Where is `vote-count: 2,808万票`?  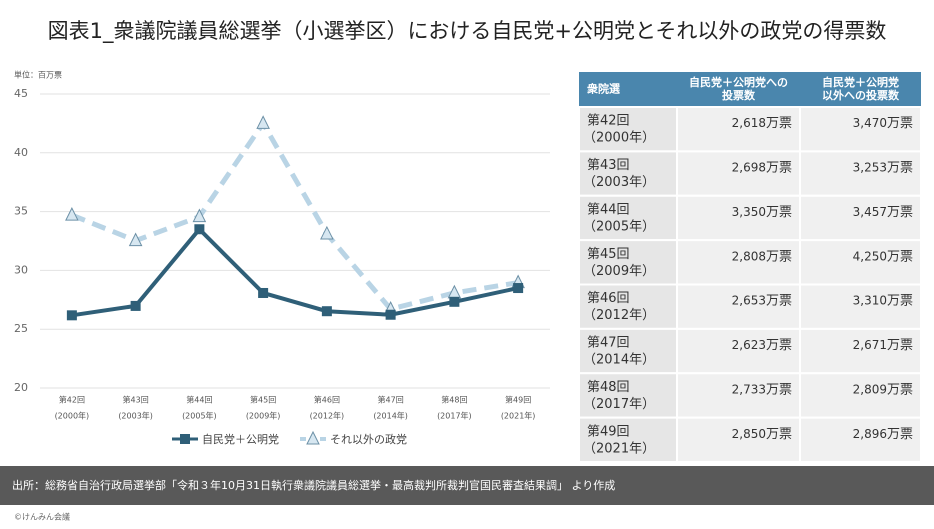 vote-count: 2,808万票 is located at coordinates (762, 256).